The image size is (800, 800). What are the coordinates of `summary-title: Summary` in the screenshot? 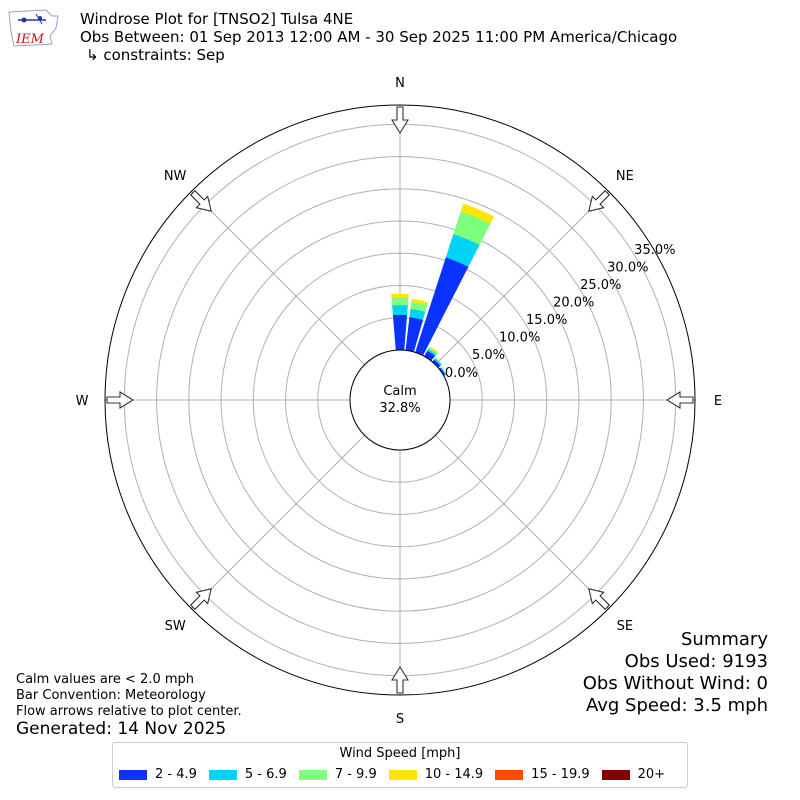 It's located at (724, 639).